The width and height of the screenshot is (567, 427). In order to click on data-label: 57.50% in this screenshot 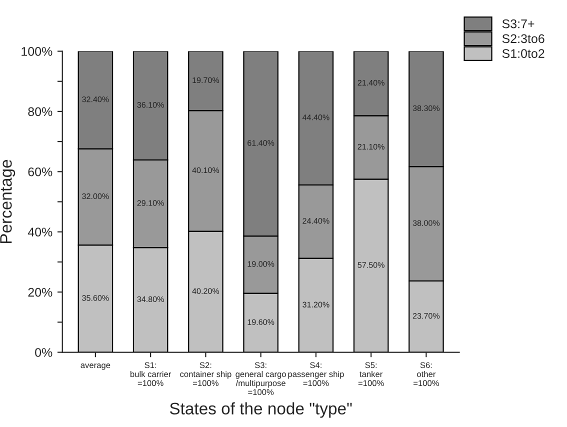, I will do `click(371, 265)`.